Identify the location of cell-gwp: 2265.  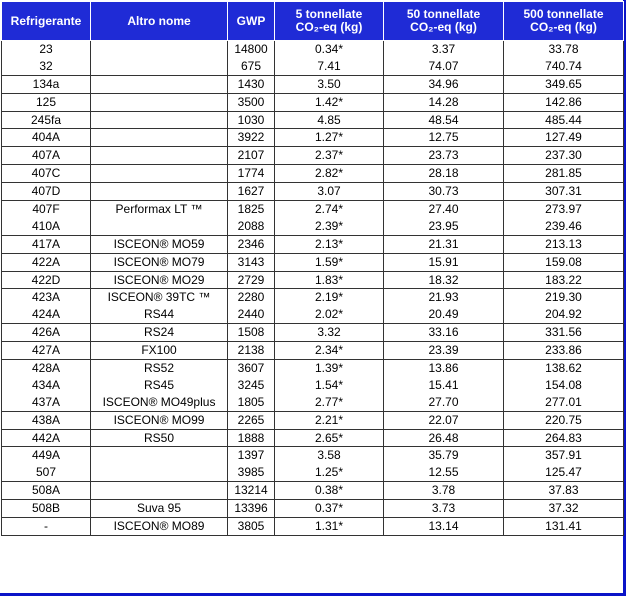
(251, 420).